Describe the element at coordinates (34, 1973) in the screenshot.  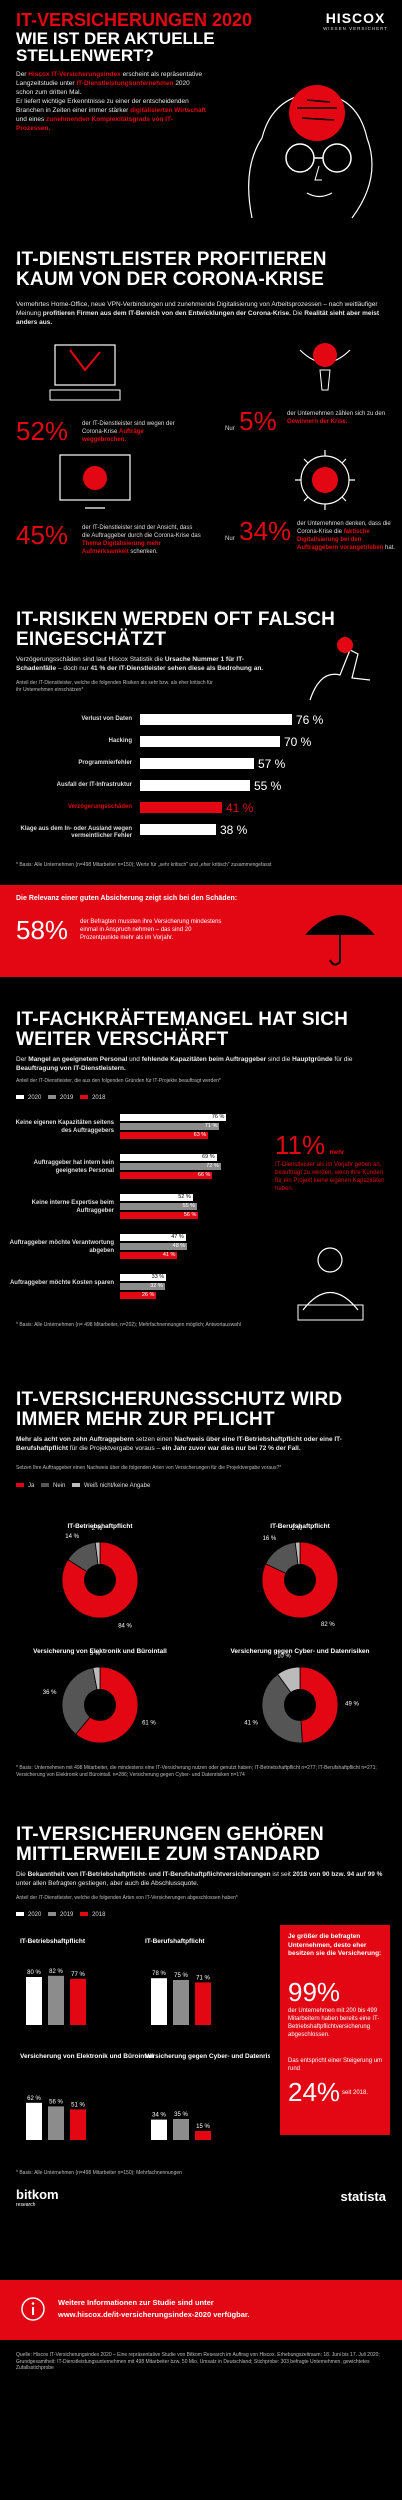
I see `vbar-value: 80 %` at that location.